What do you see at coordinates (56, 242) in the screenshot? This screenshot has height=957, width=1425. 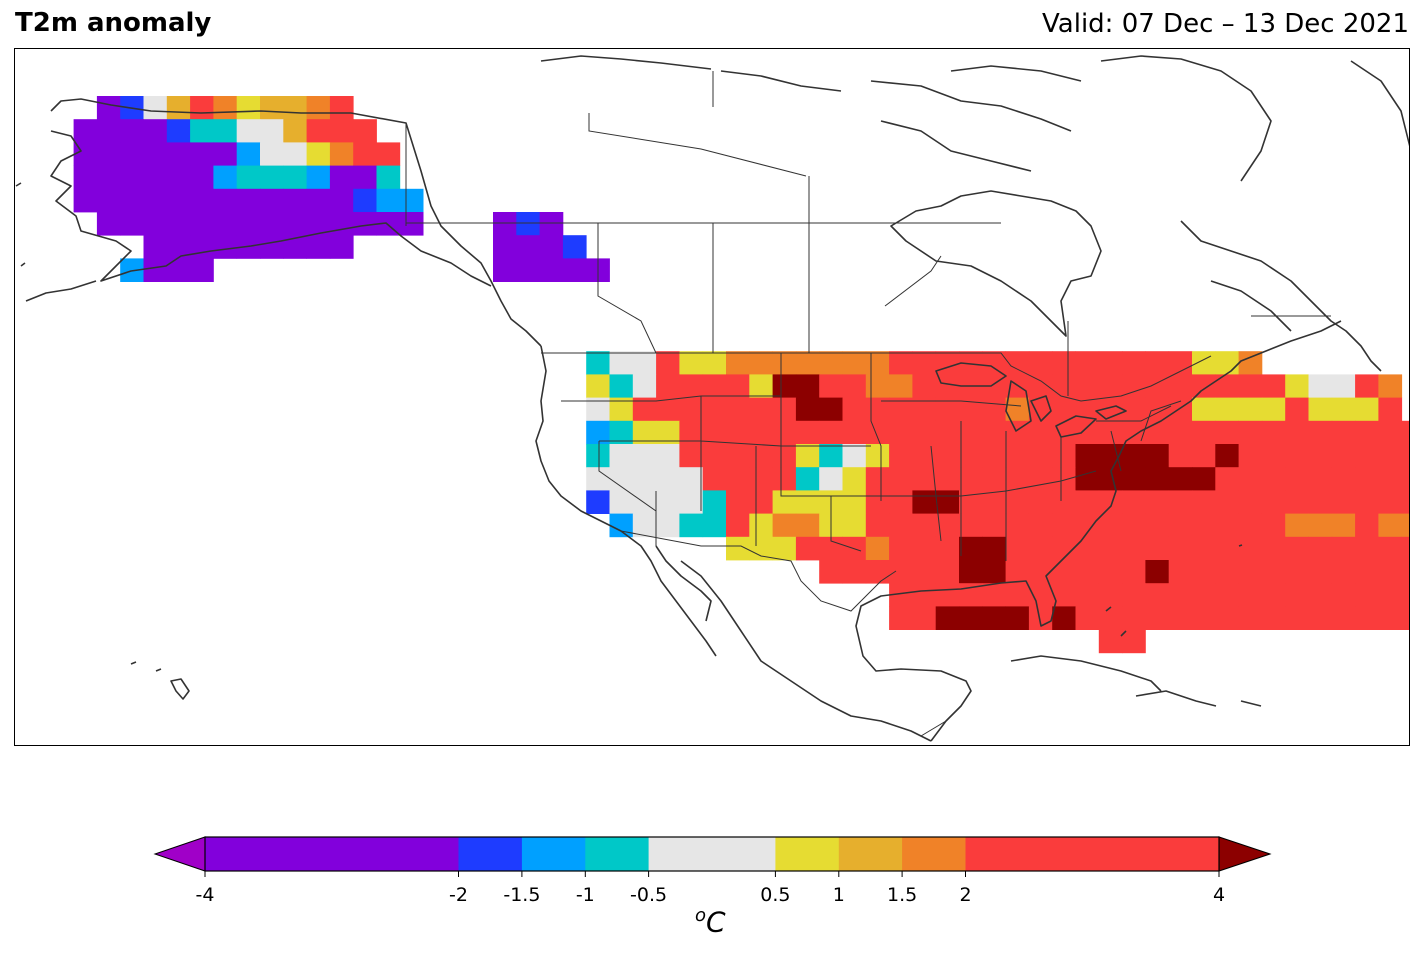 I see `coastline-aleutians` at bounding box center [56, 242].